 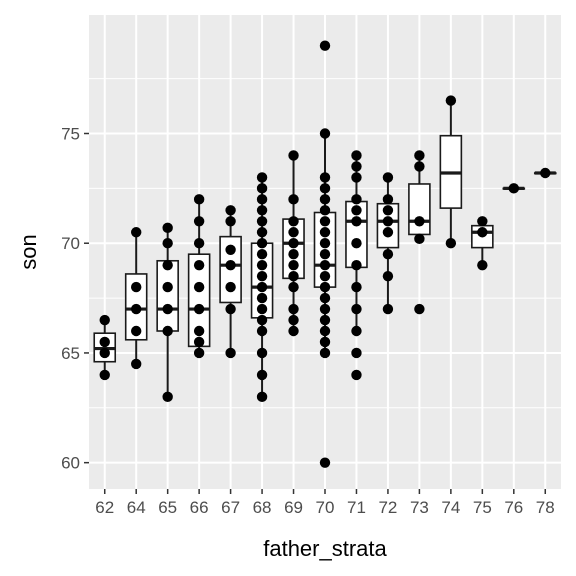 I want to click on x-tick-label: 65, so click(x=167, y=507).